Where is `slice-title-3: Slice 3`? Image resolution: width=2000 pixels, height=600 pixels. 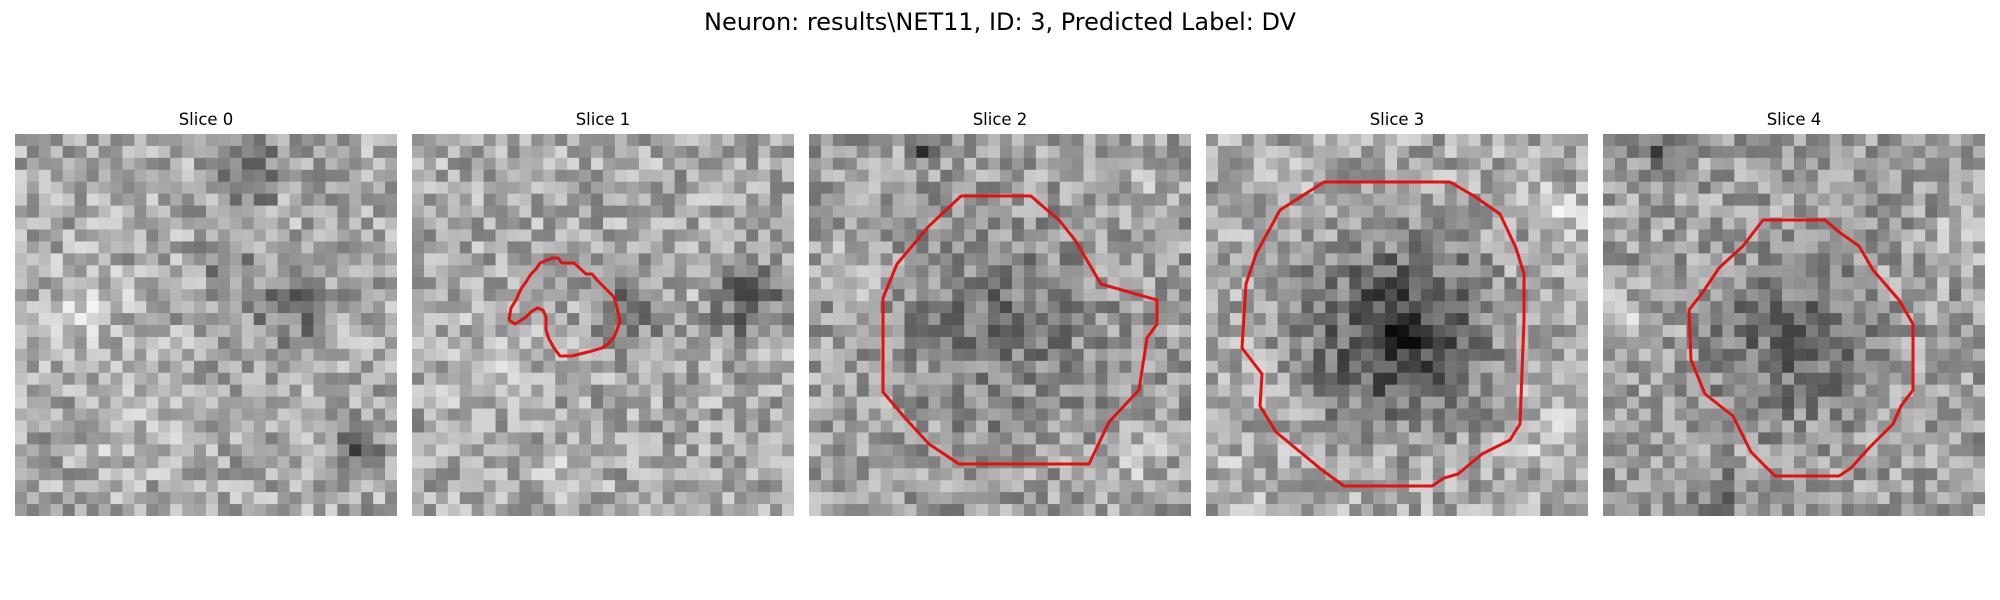 slice-title-3: Slice 3 is located at coordinates (1397, 119).